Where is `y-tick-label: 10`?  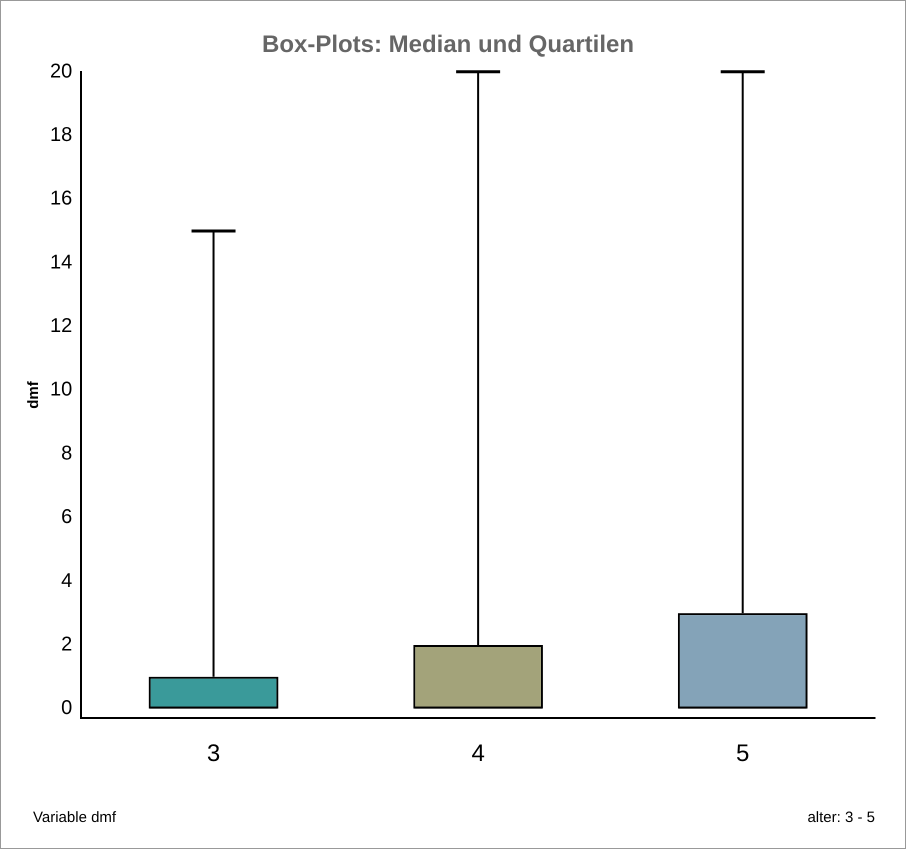
y-tick-label: 10 is located at coordinates (61, 389).